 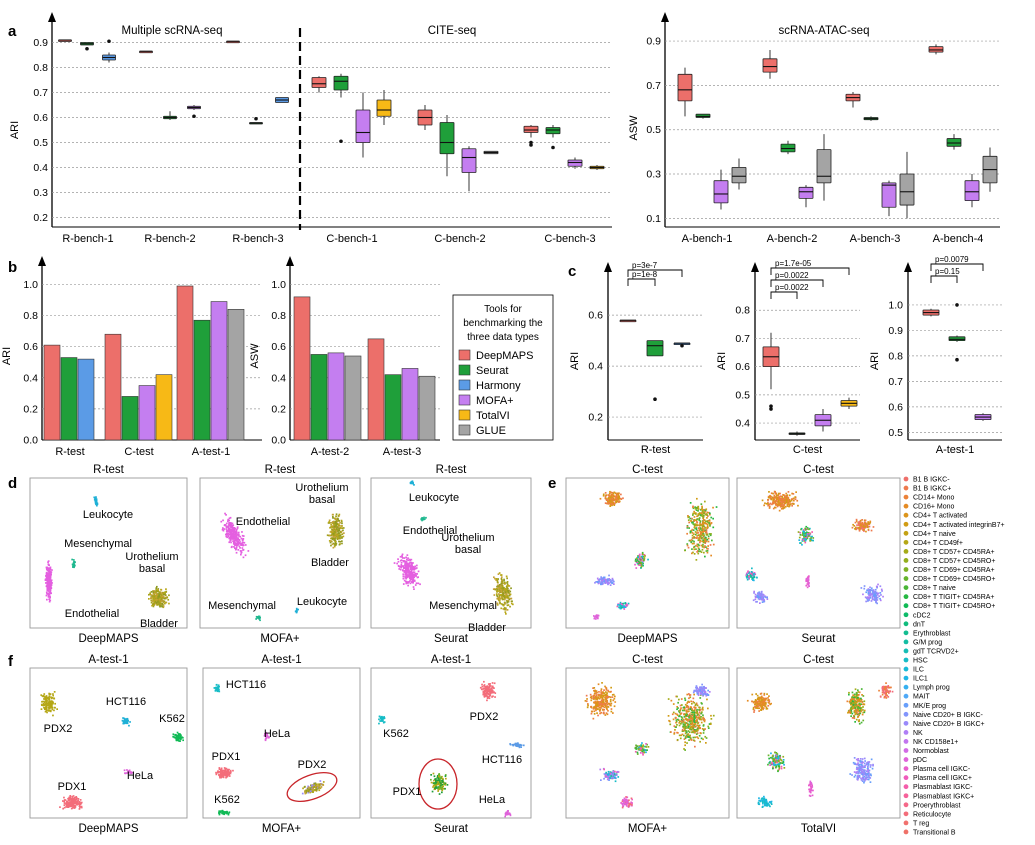 What do you see at coordinates (48, 581) in the screenshot?
I see `umap-points-endothelial` at bounding box center [48, 581].